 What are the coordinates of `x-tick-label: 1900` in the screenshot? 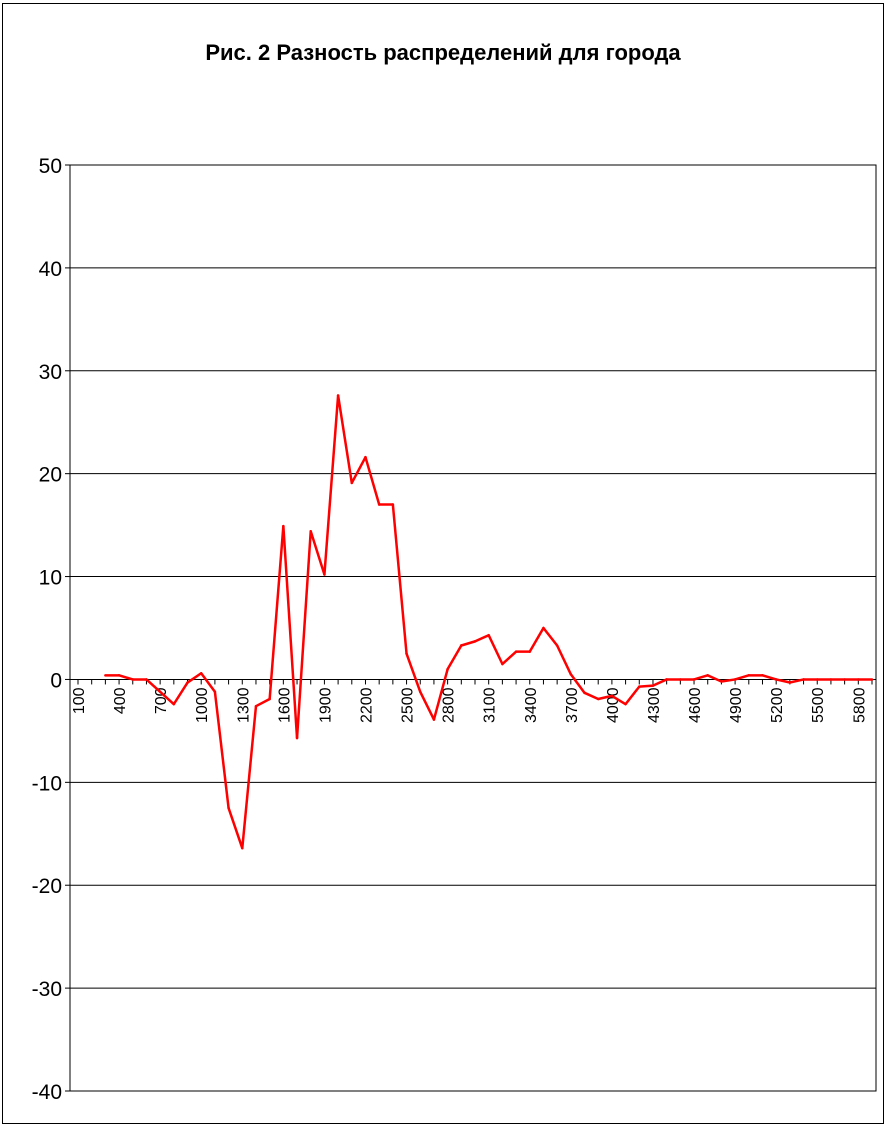 It's located at (325, 705).